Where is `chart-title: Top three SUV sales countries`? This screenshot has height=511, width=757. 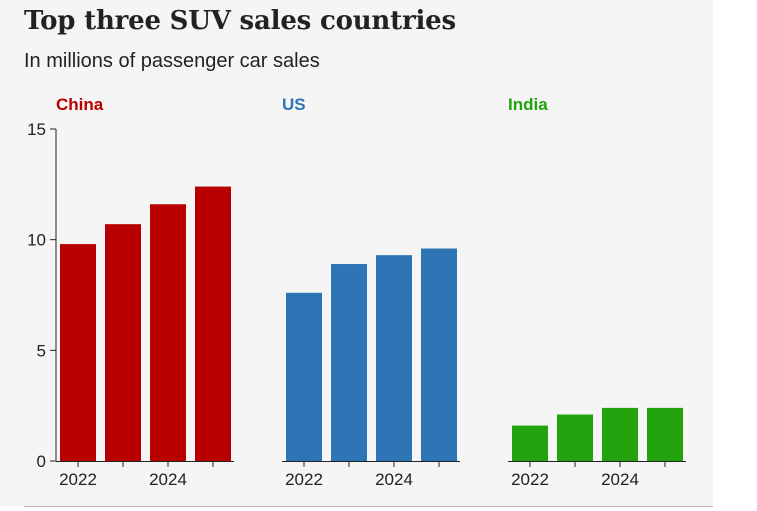
chart-title: Top three SUV sales countries is located at coordinates (240, 21).